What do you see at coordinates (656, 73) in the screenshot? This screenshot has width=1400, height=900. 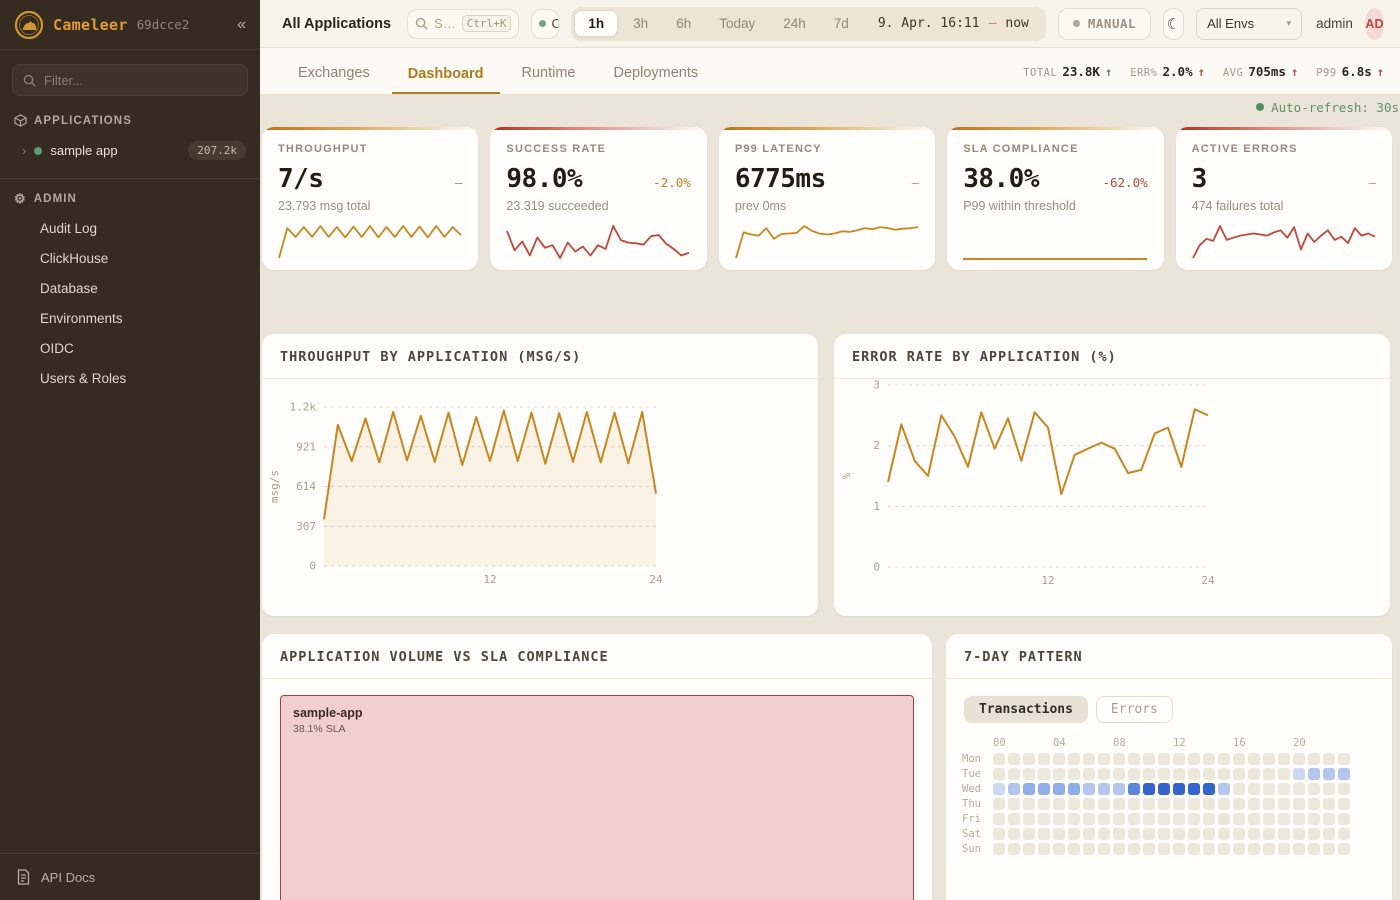 I see `tab-deployments: Deployments` at bounding box center [656, 73].